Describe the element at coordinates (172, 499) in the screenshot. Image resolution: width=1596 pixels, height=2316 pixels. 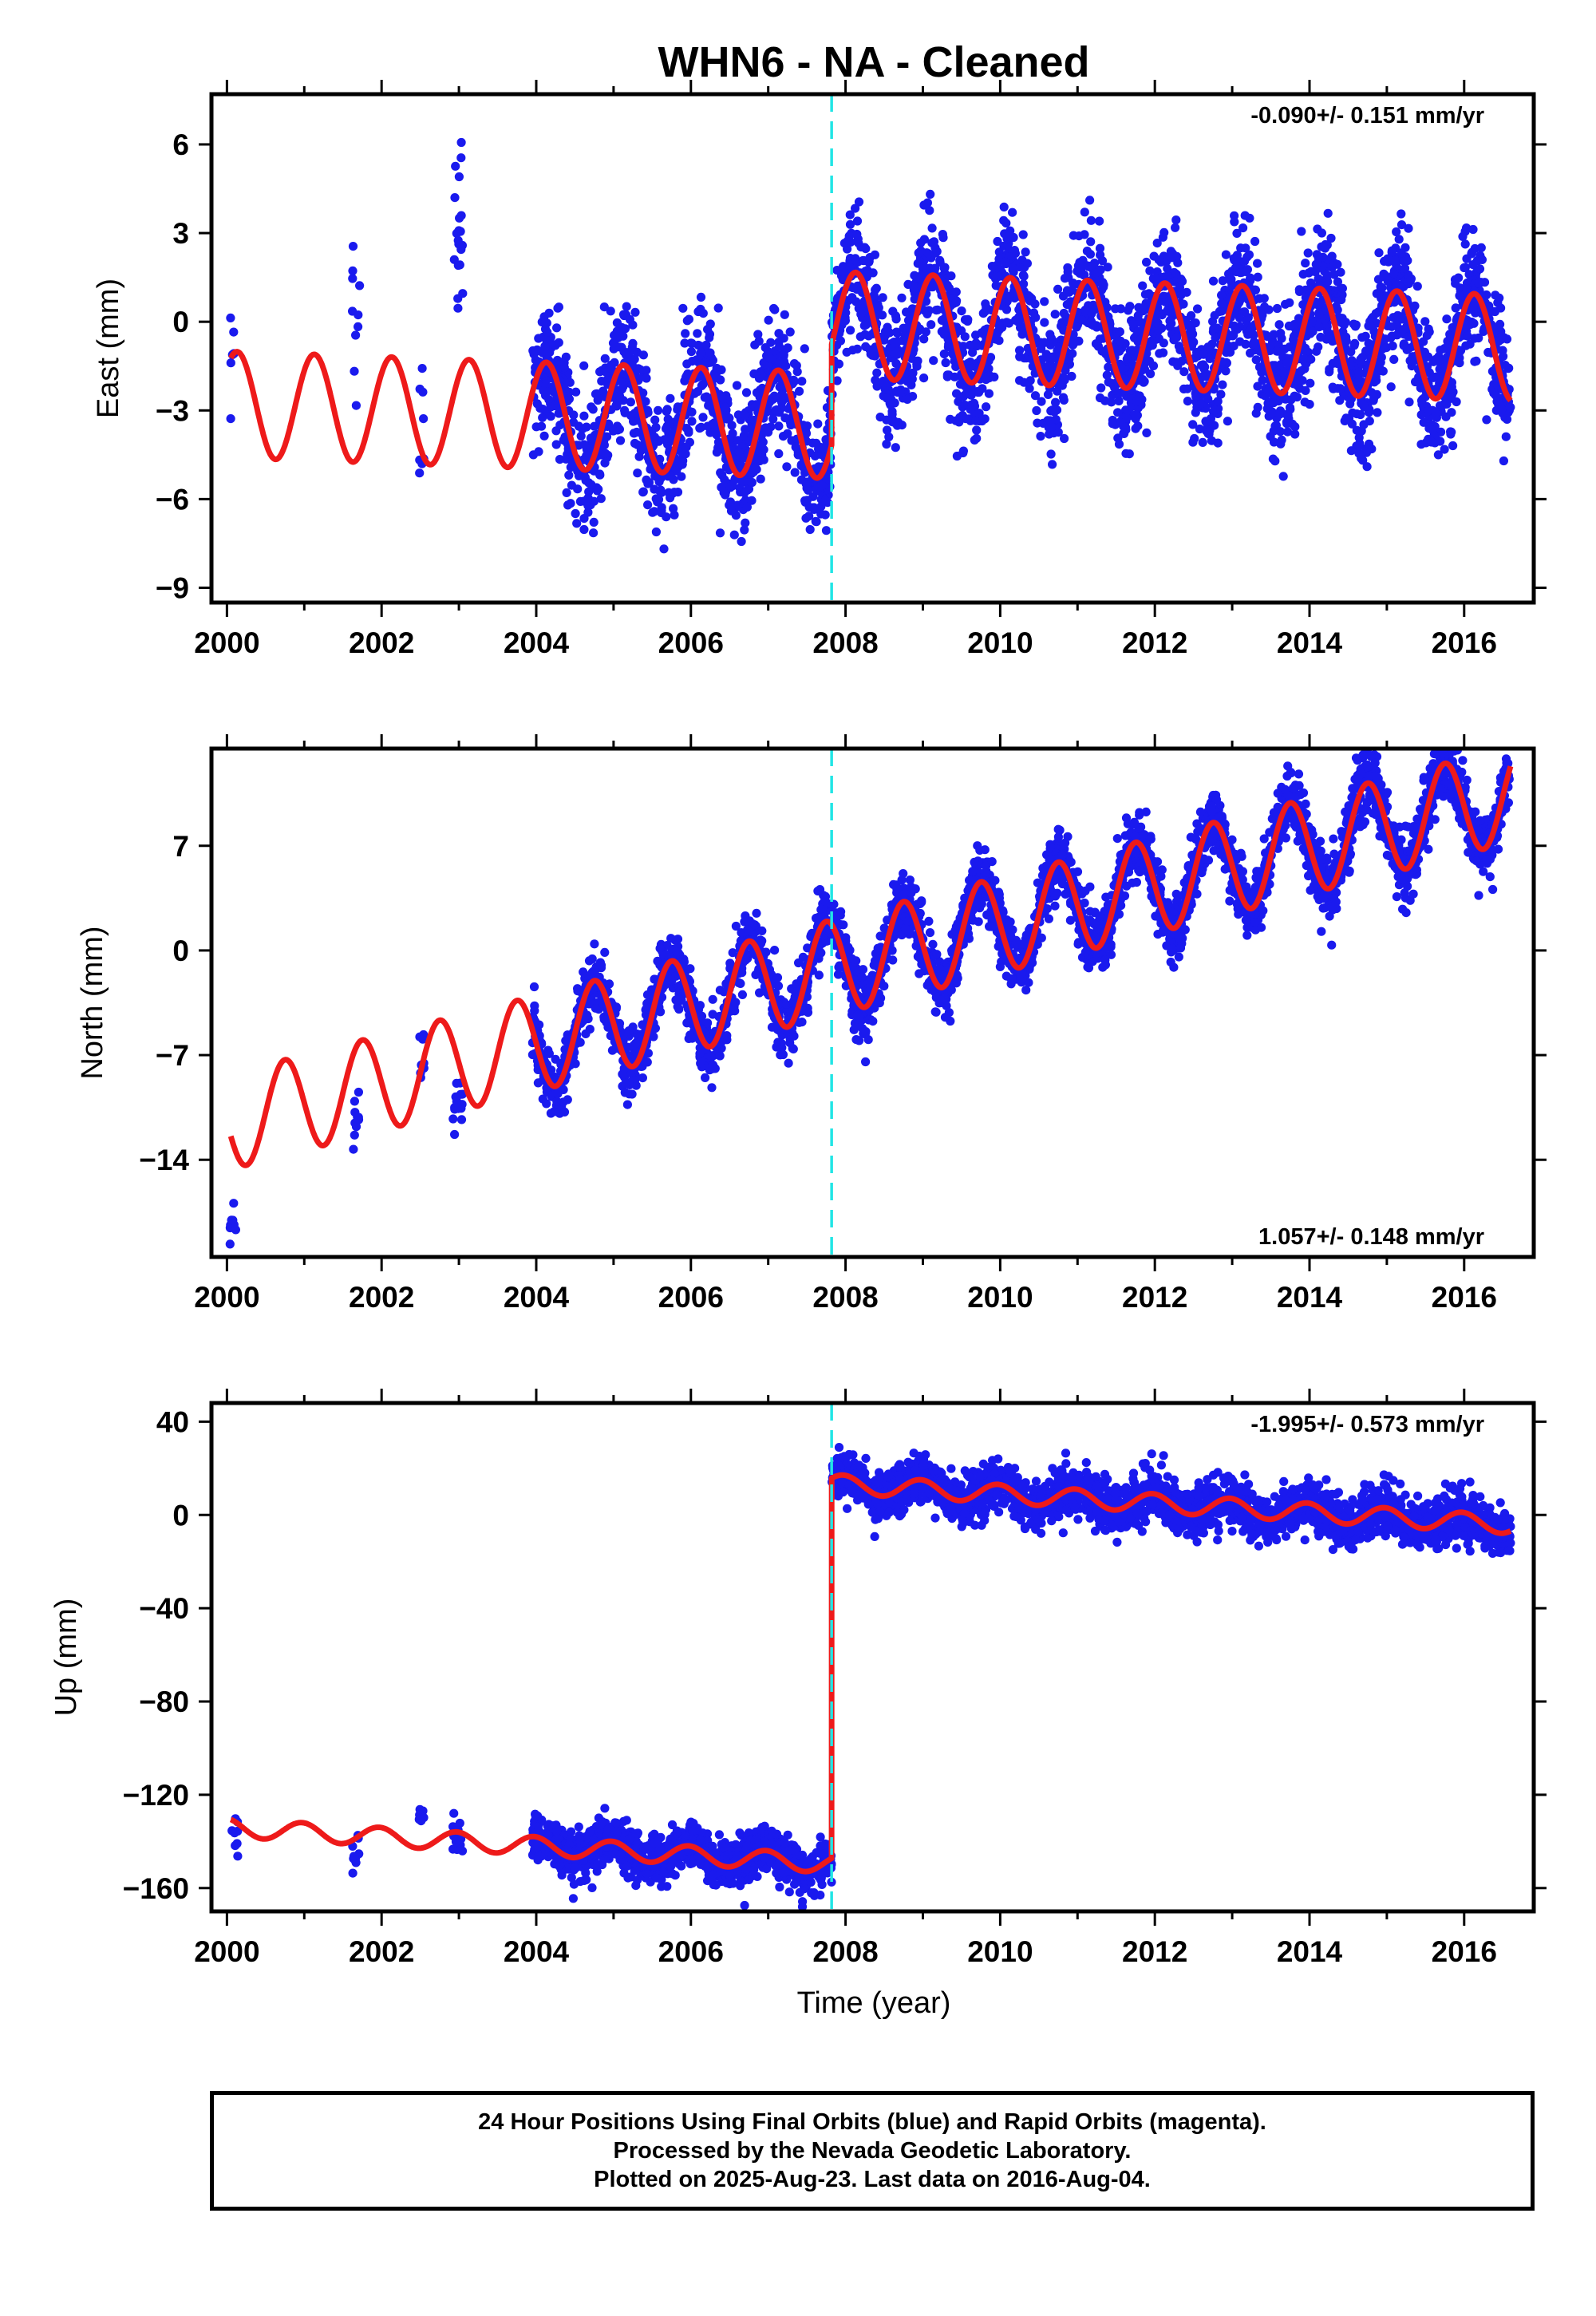
I see `y-tick-label: −6` at that location.